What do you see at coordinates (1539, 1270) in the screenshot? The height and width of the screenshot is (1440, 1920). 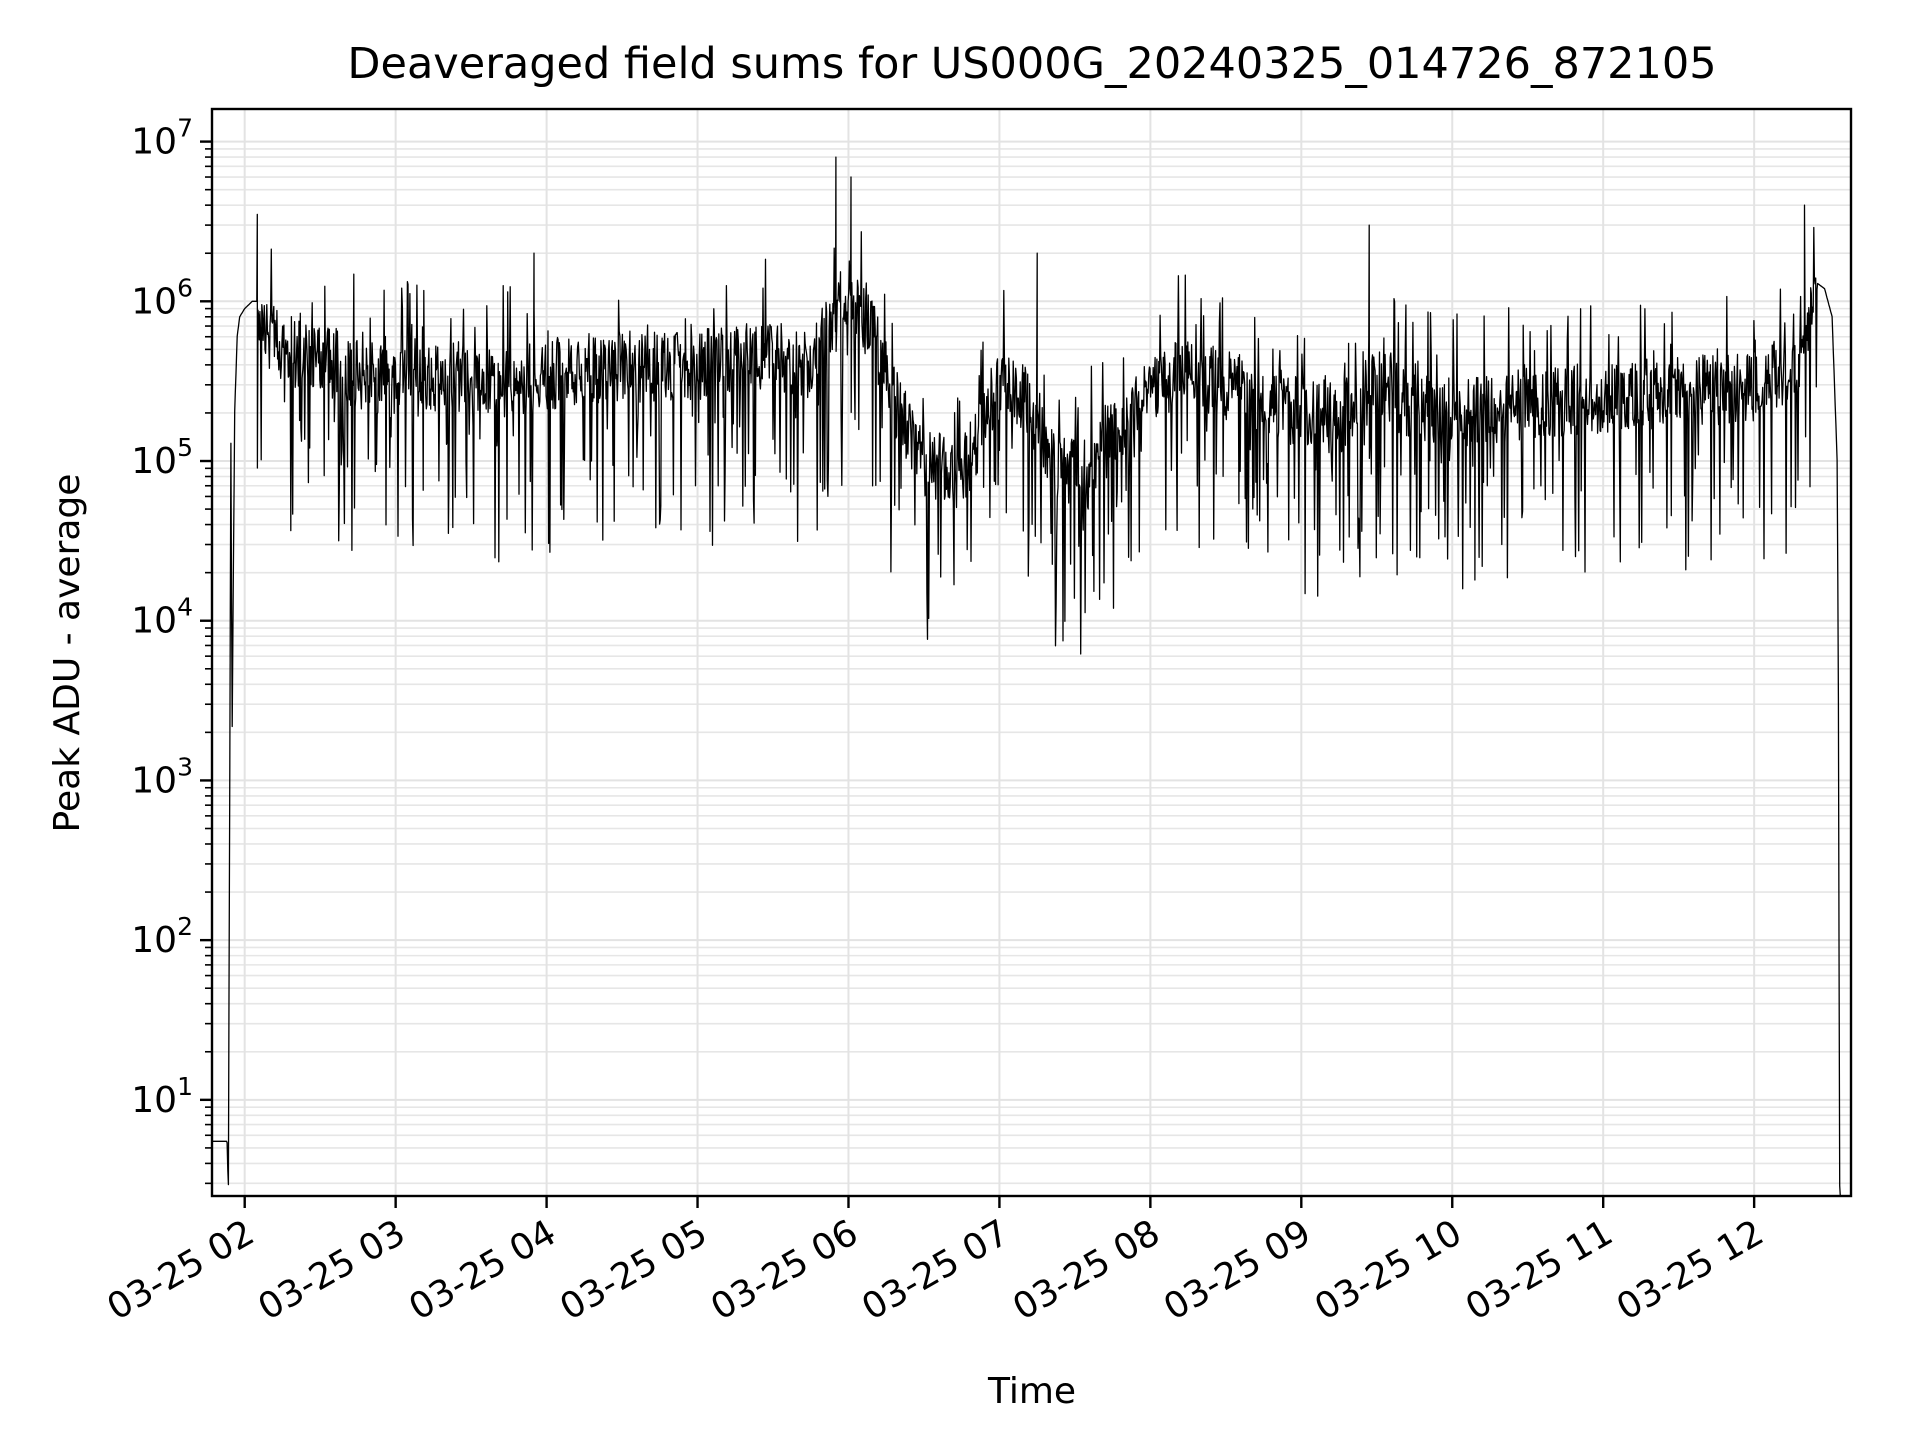 I see `x-tick-label: 03-25 11` at bounding box center [1539, 1270].